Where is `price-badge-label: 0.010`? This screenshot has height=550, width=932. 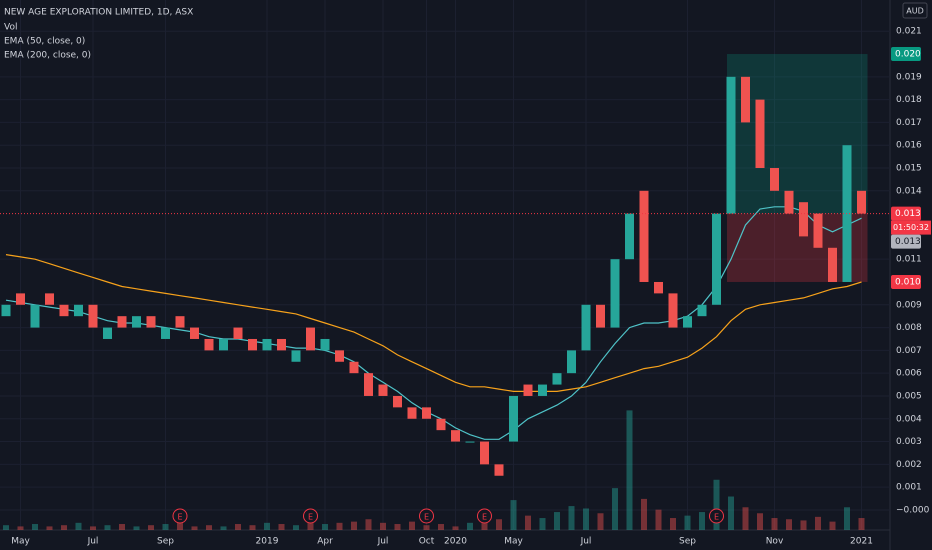 price-badge-label: 0.010 is located at coordinates (908, 282).